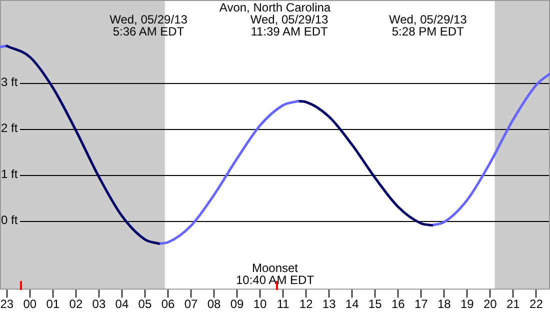  Describe the element at coordinates (76, 304) in the screenshot. I see `x-tick-label: 02` at that location.